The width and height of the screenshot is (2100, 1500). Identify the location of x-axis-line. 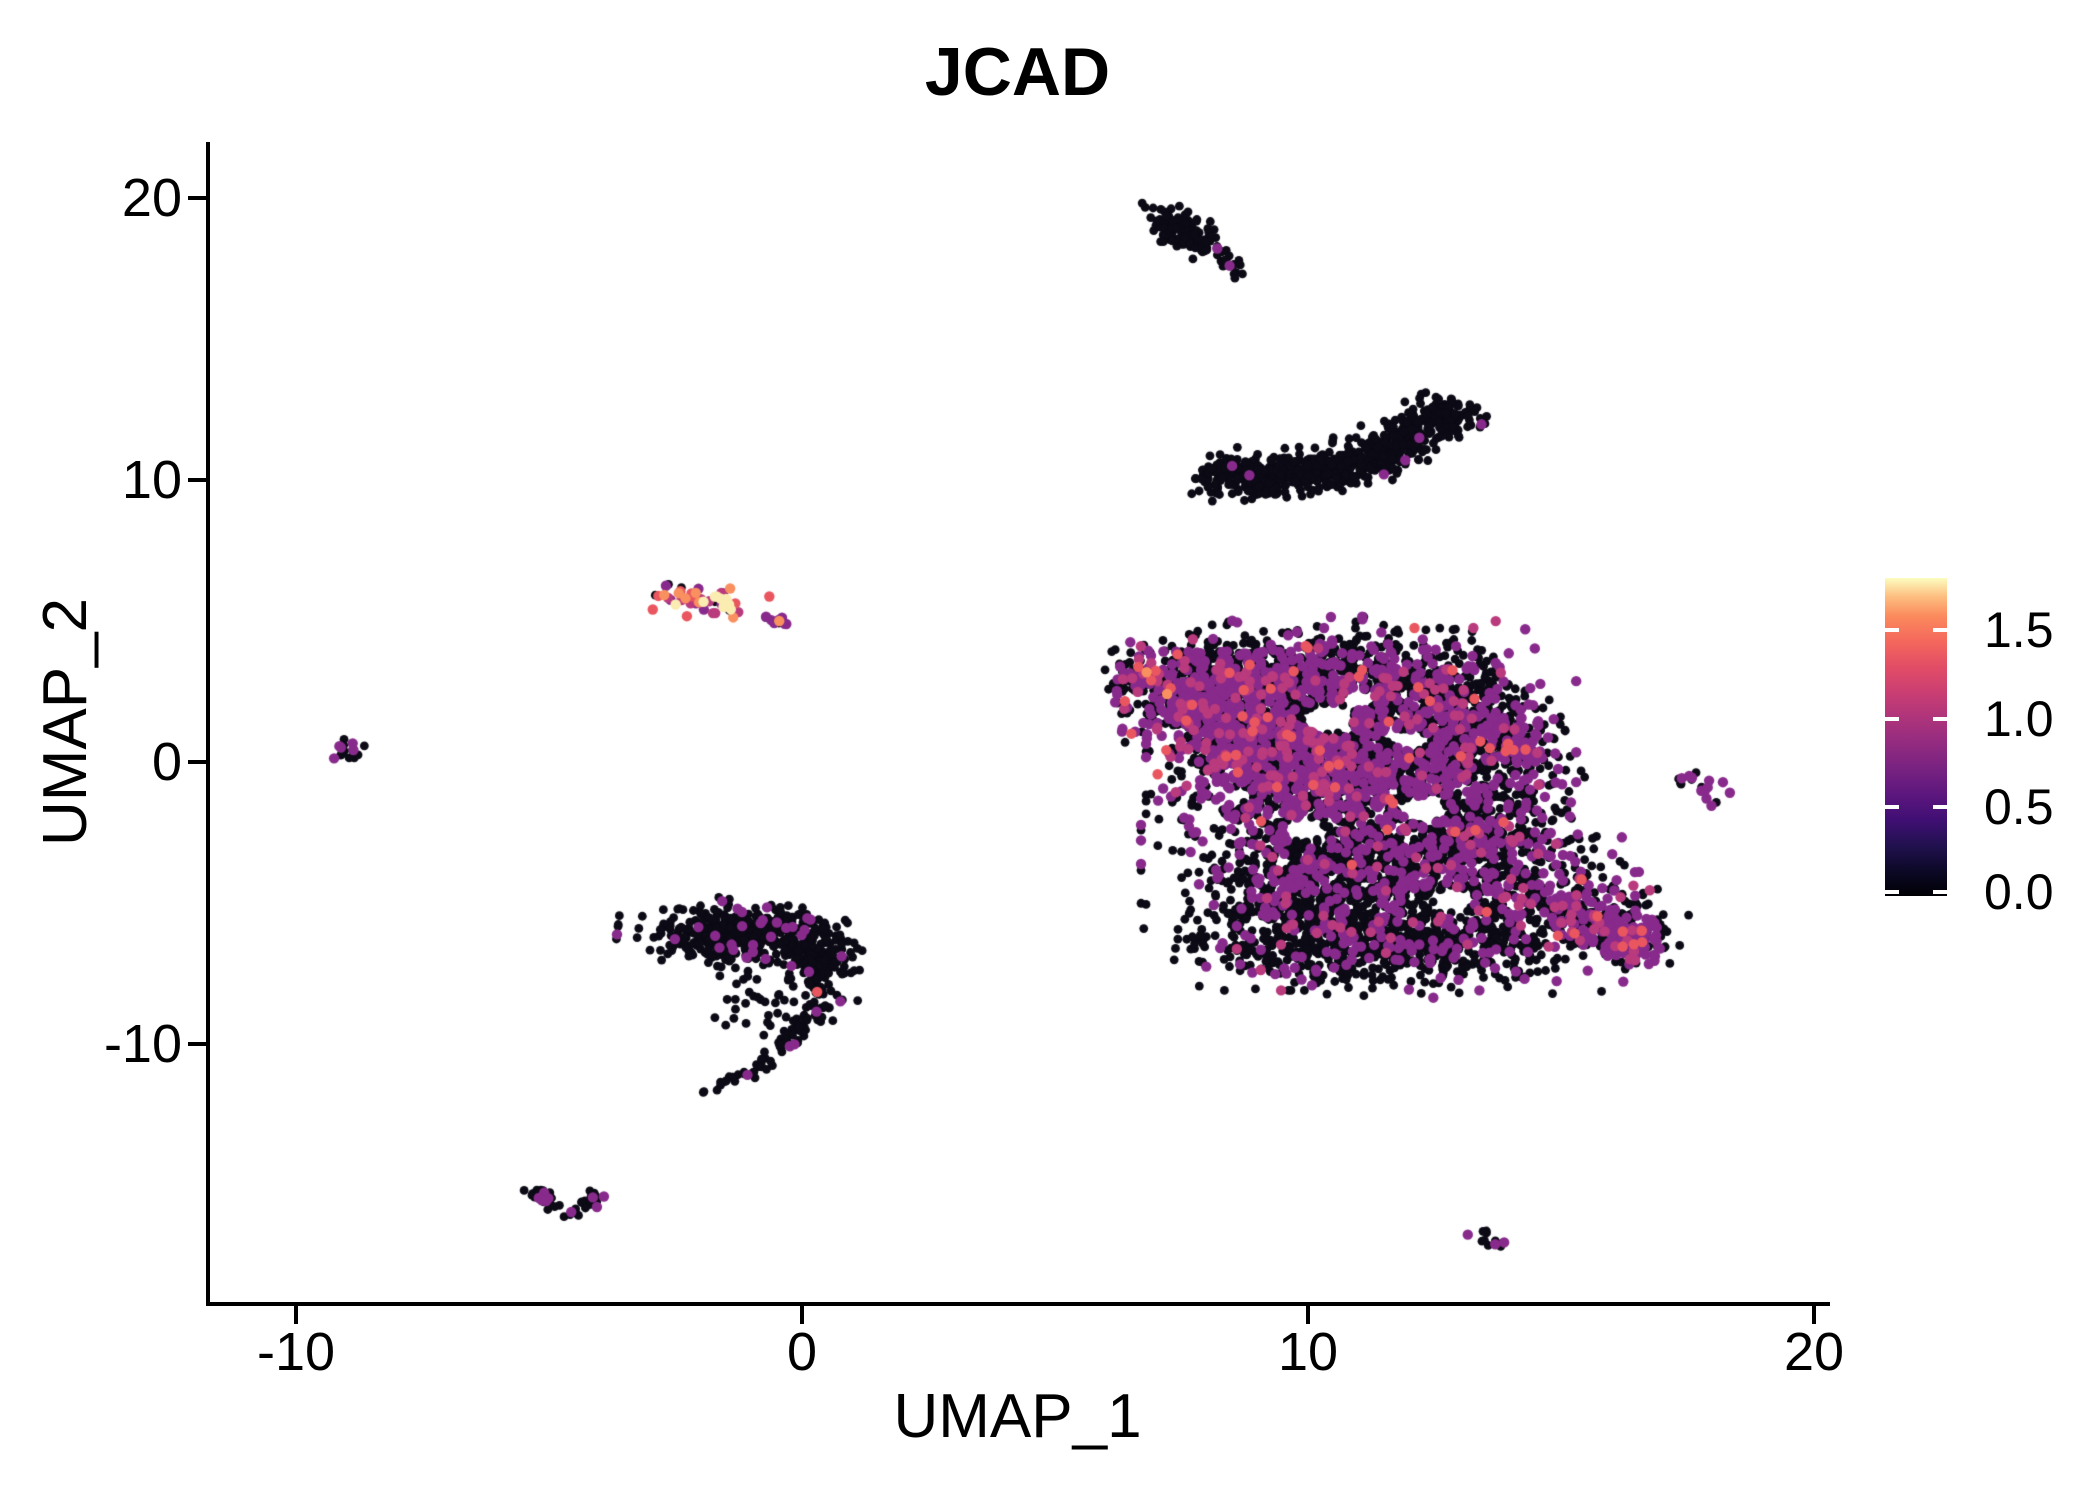
(1018, 1304).